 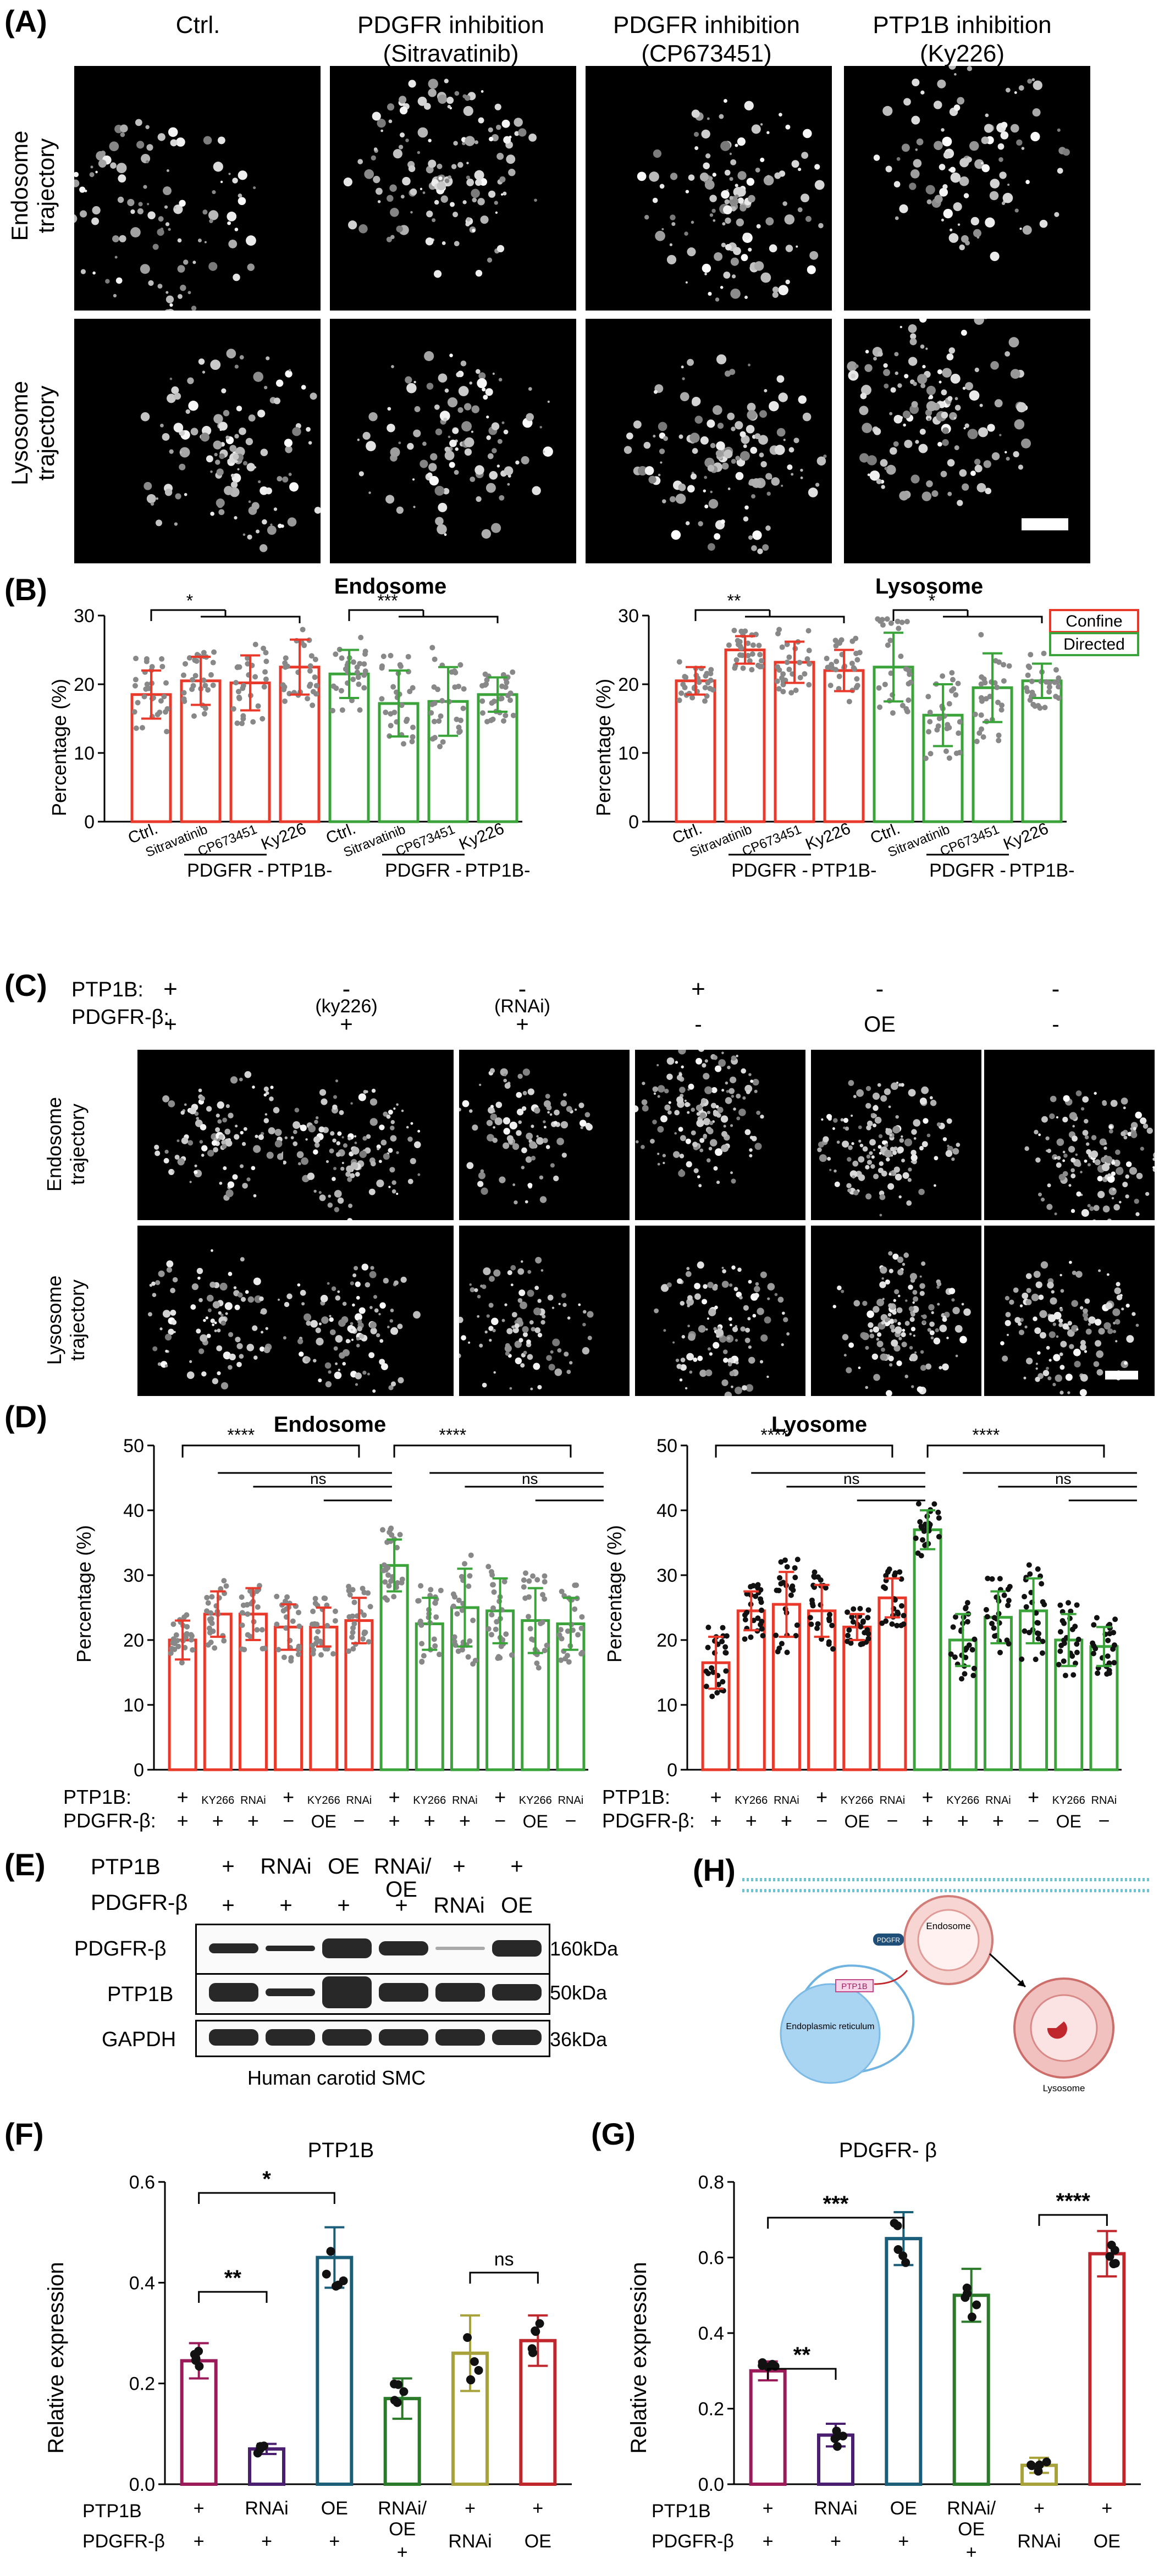 What do you see at coordinates (603, 747) in the screenshot?
I see `y-axis-label: Percentage (%)` at bounding box center [603, 747].